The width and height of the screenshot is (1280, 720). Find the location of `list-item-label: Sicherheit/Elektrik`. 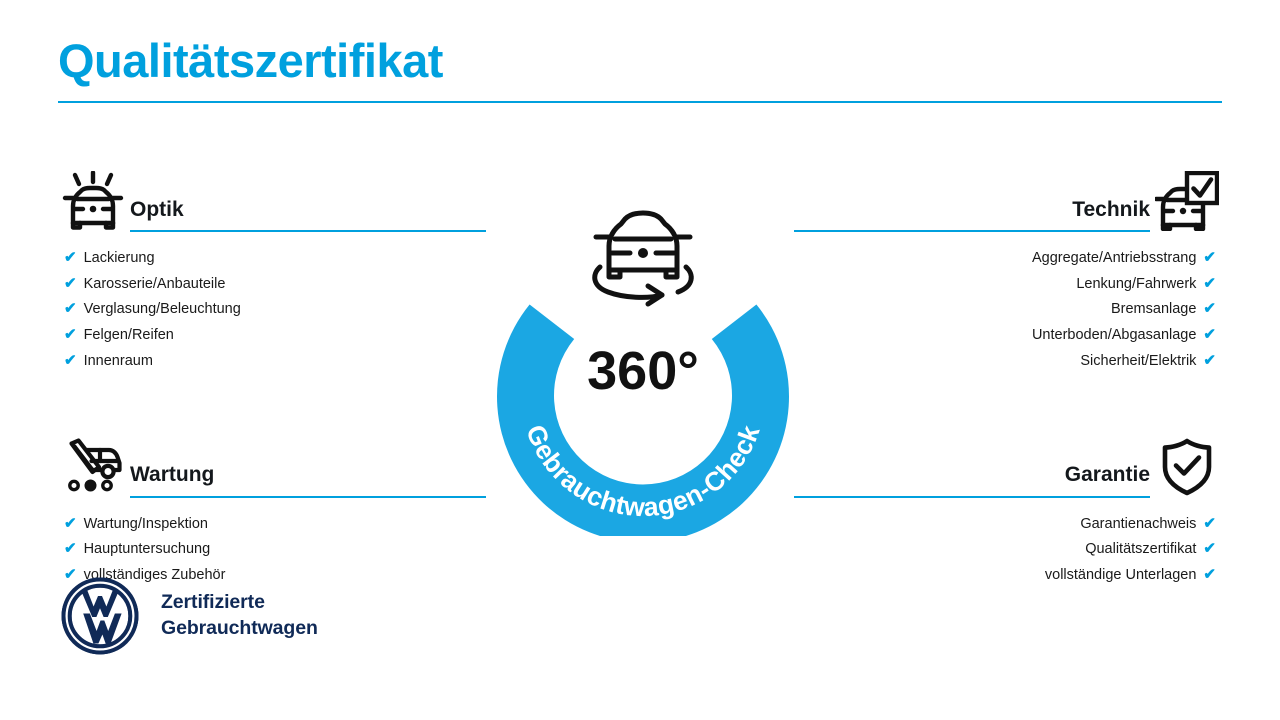

list-item-label: Sicherheit/Elektrik is located at coordinates (1138, 360).